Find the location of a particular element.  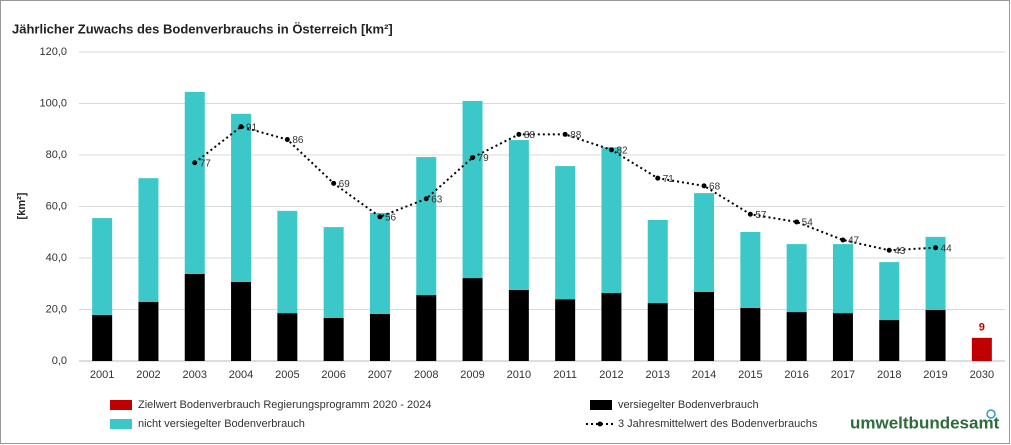

data-label: 77 is located at coordinates (206, 163).